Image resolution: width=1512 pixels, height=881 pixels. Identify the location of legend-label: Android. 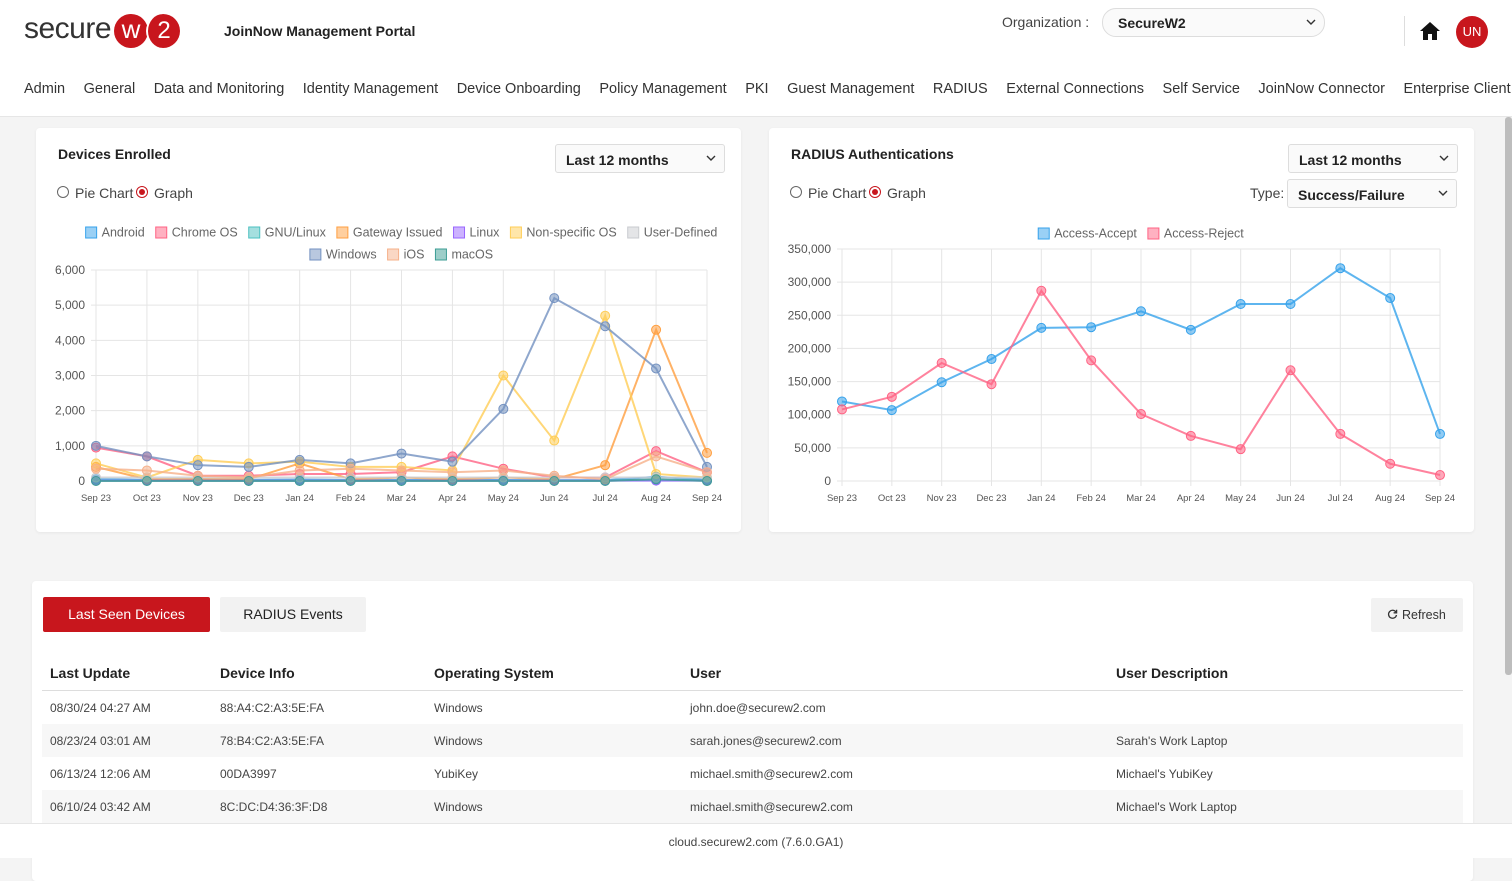
(123, 233).